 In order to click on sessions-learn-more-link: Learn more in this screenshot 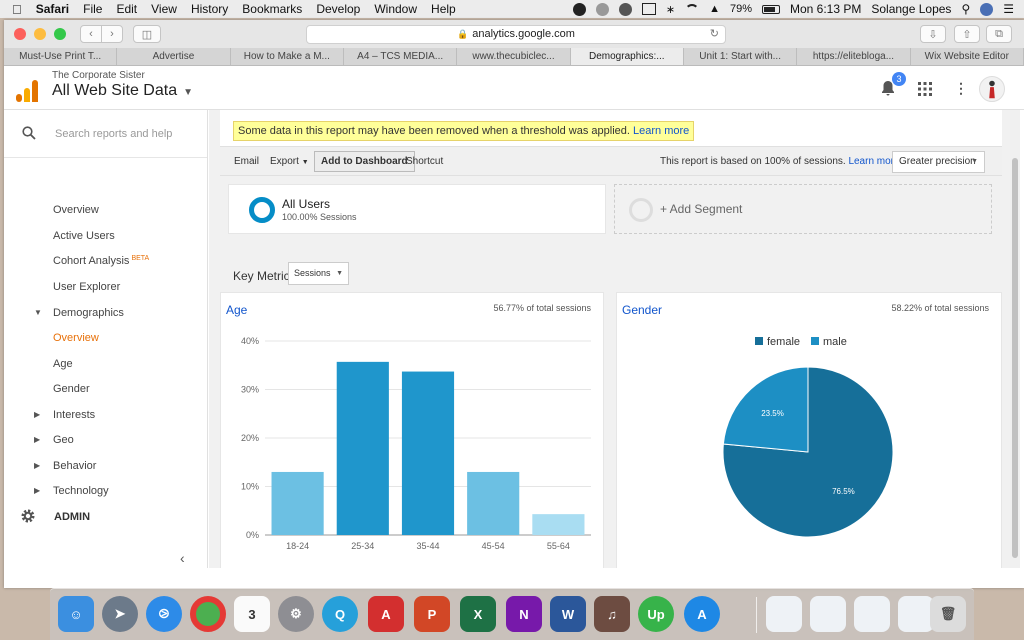, I will do `click(874, 161)`.